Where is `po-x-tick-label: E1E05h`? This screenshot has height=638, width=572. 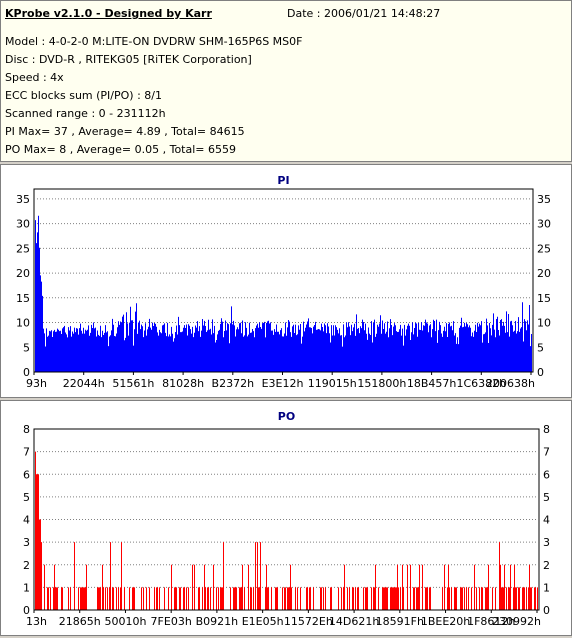 po-x-tick-label: E1E05h is located at coordinates (263, 621).